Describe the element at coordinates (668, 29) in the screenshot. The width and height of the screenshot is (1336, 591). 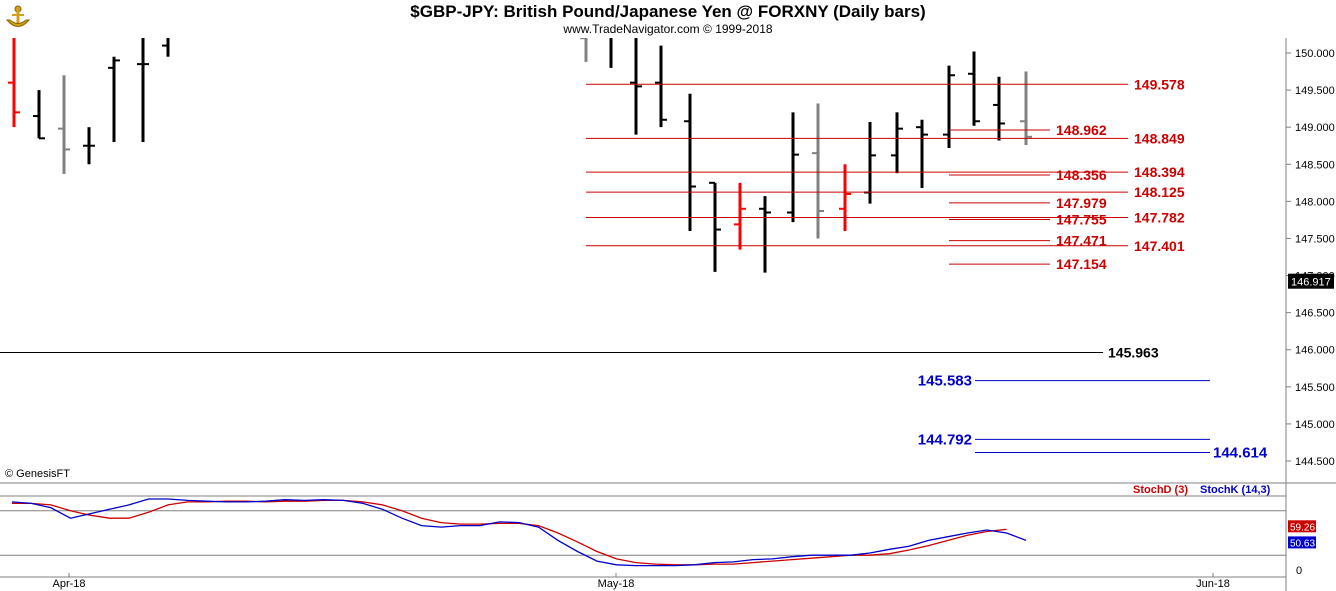
I see `chart-subtitle: www.TradeNavigator.com © 1999-2018` at that location.